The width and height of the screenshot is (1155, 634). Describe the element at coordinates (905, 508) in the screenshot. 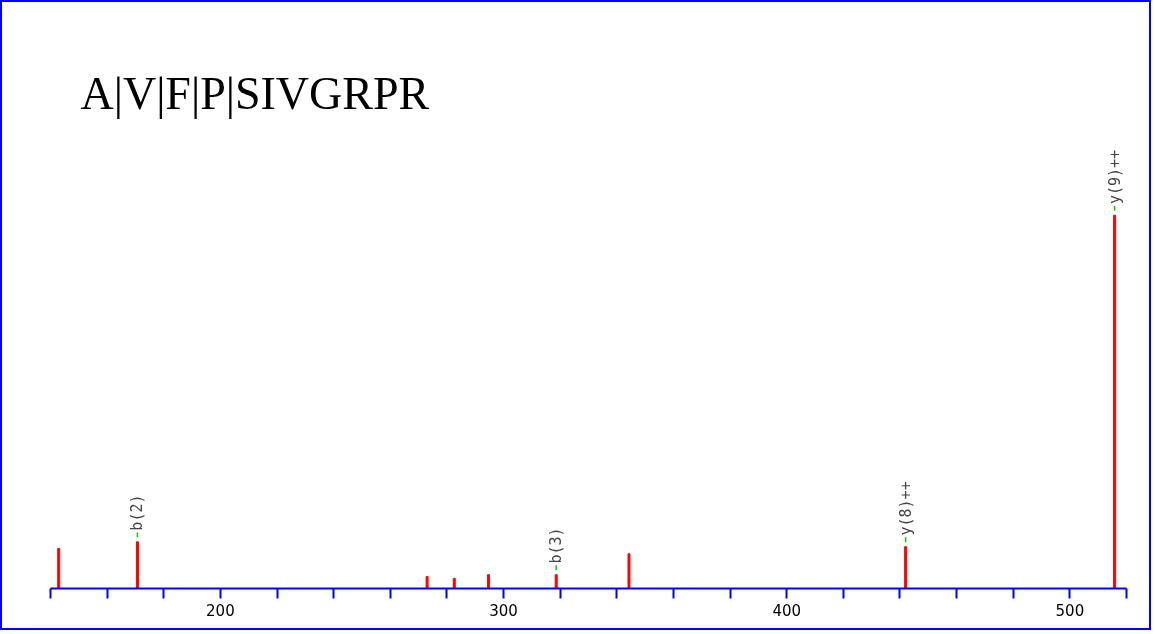

I see `annotation: y(8)++` at that location.